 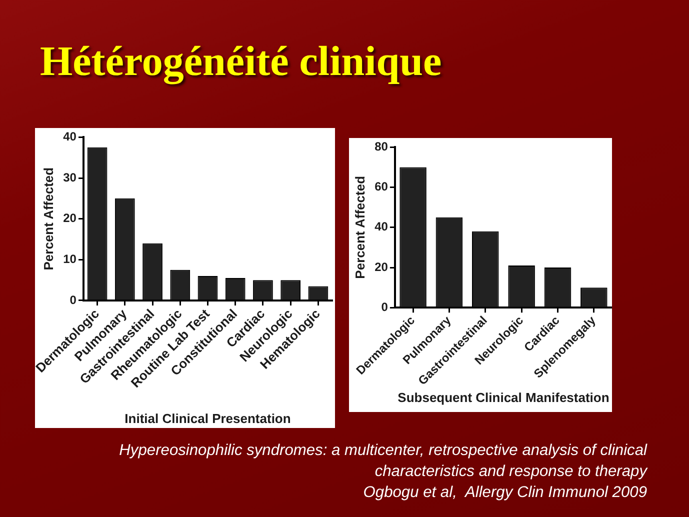 I want to click on x-axis-title: Initial Clinical Presentation, so click(x=207, y=418).